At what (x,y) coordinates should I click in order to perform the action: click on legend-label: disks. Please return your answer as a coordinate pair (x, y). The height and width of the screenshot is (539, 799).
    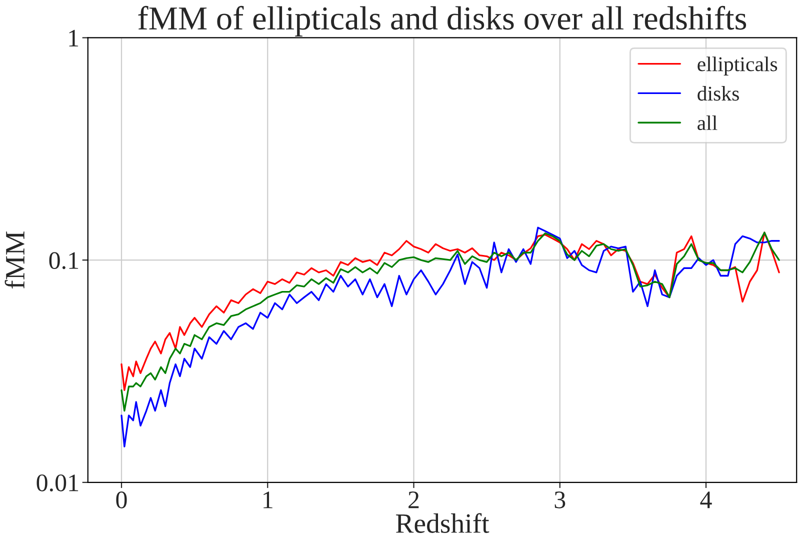
    Looking at the image, I should click on (718, 93).